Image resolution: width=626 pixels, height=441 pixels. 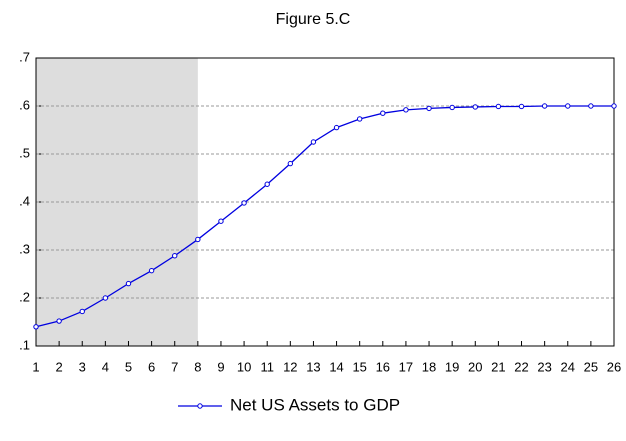 What do you see at coordinates (24, 248) in the screenshot?
I see `y-tick-label: .3` at bounding box center [24, 248].